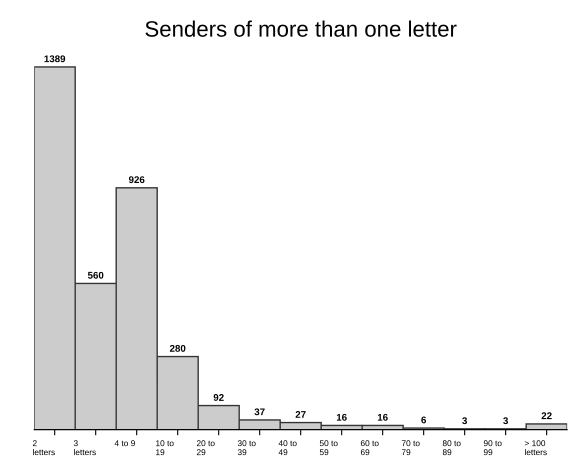  Describe the element at coordinates (259, 412) in the screenshot. I see `data-label: 37` at that location.